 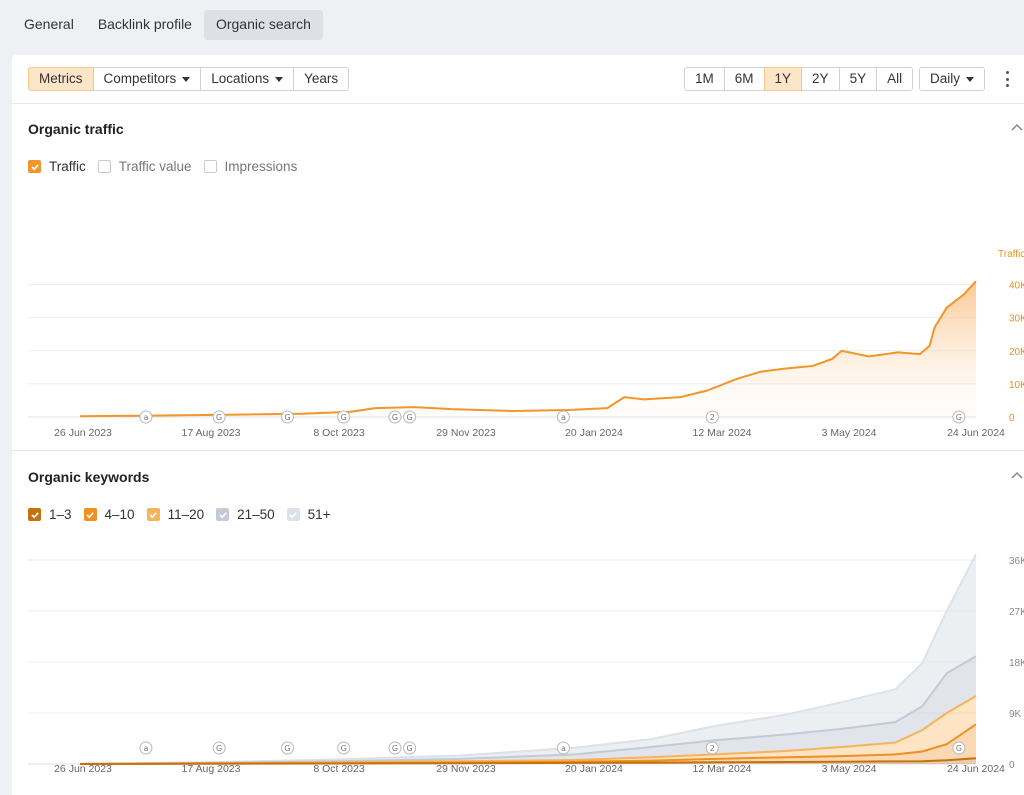 What do you see at coordinates (119, 514) in the screenshot?
I see `legend-label: 4–10` at bounding box center [119, 514].